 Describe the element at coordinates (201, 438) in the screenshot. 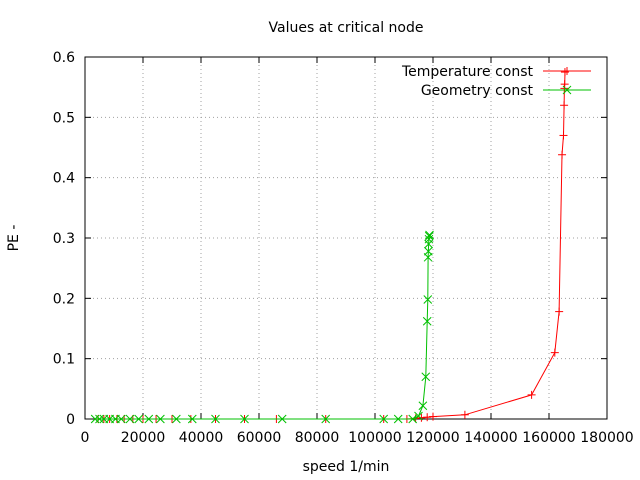

I see `x-tick-label: 40000` at that location.